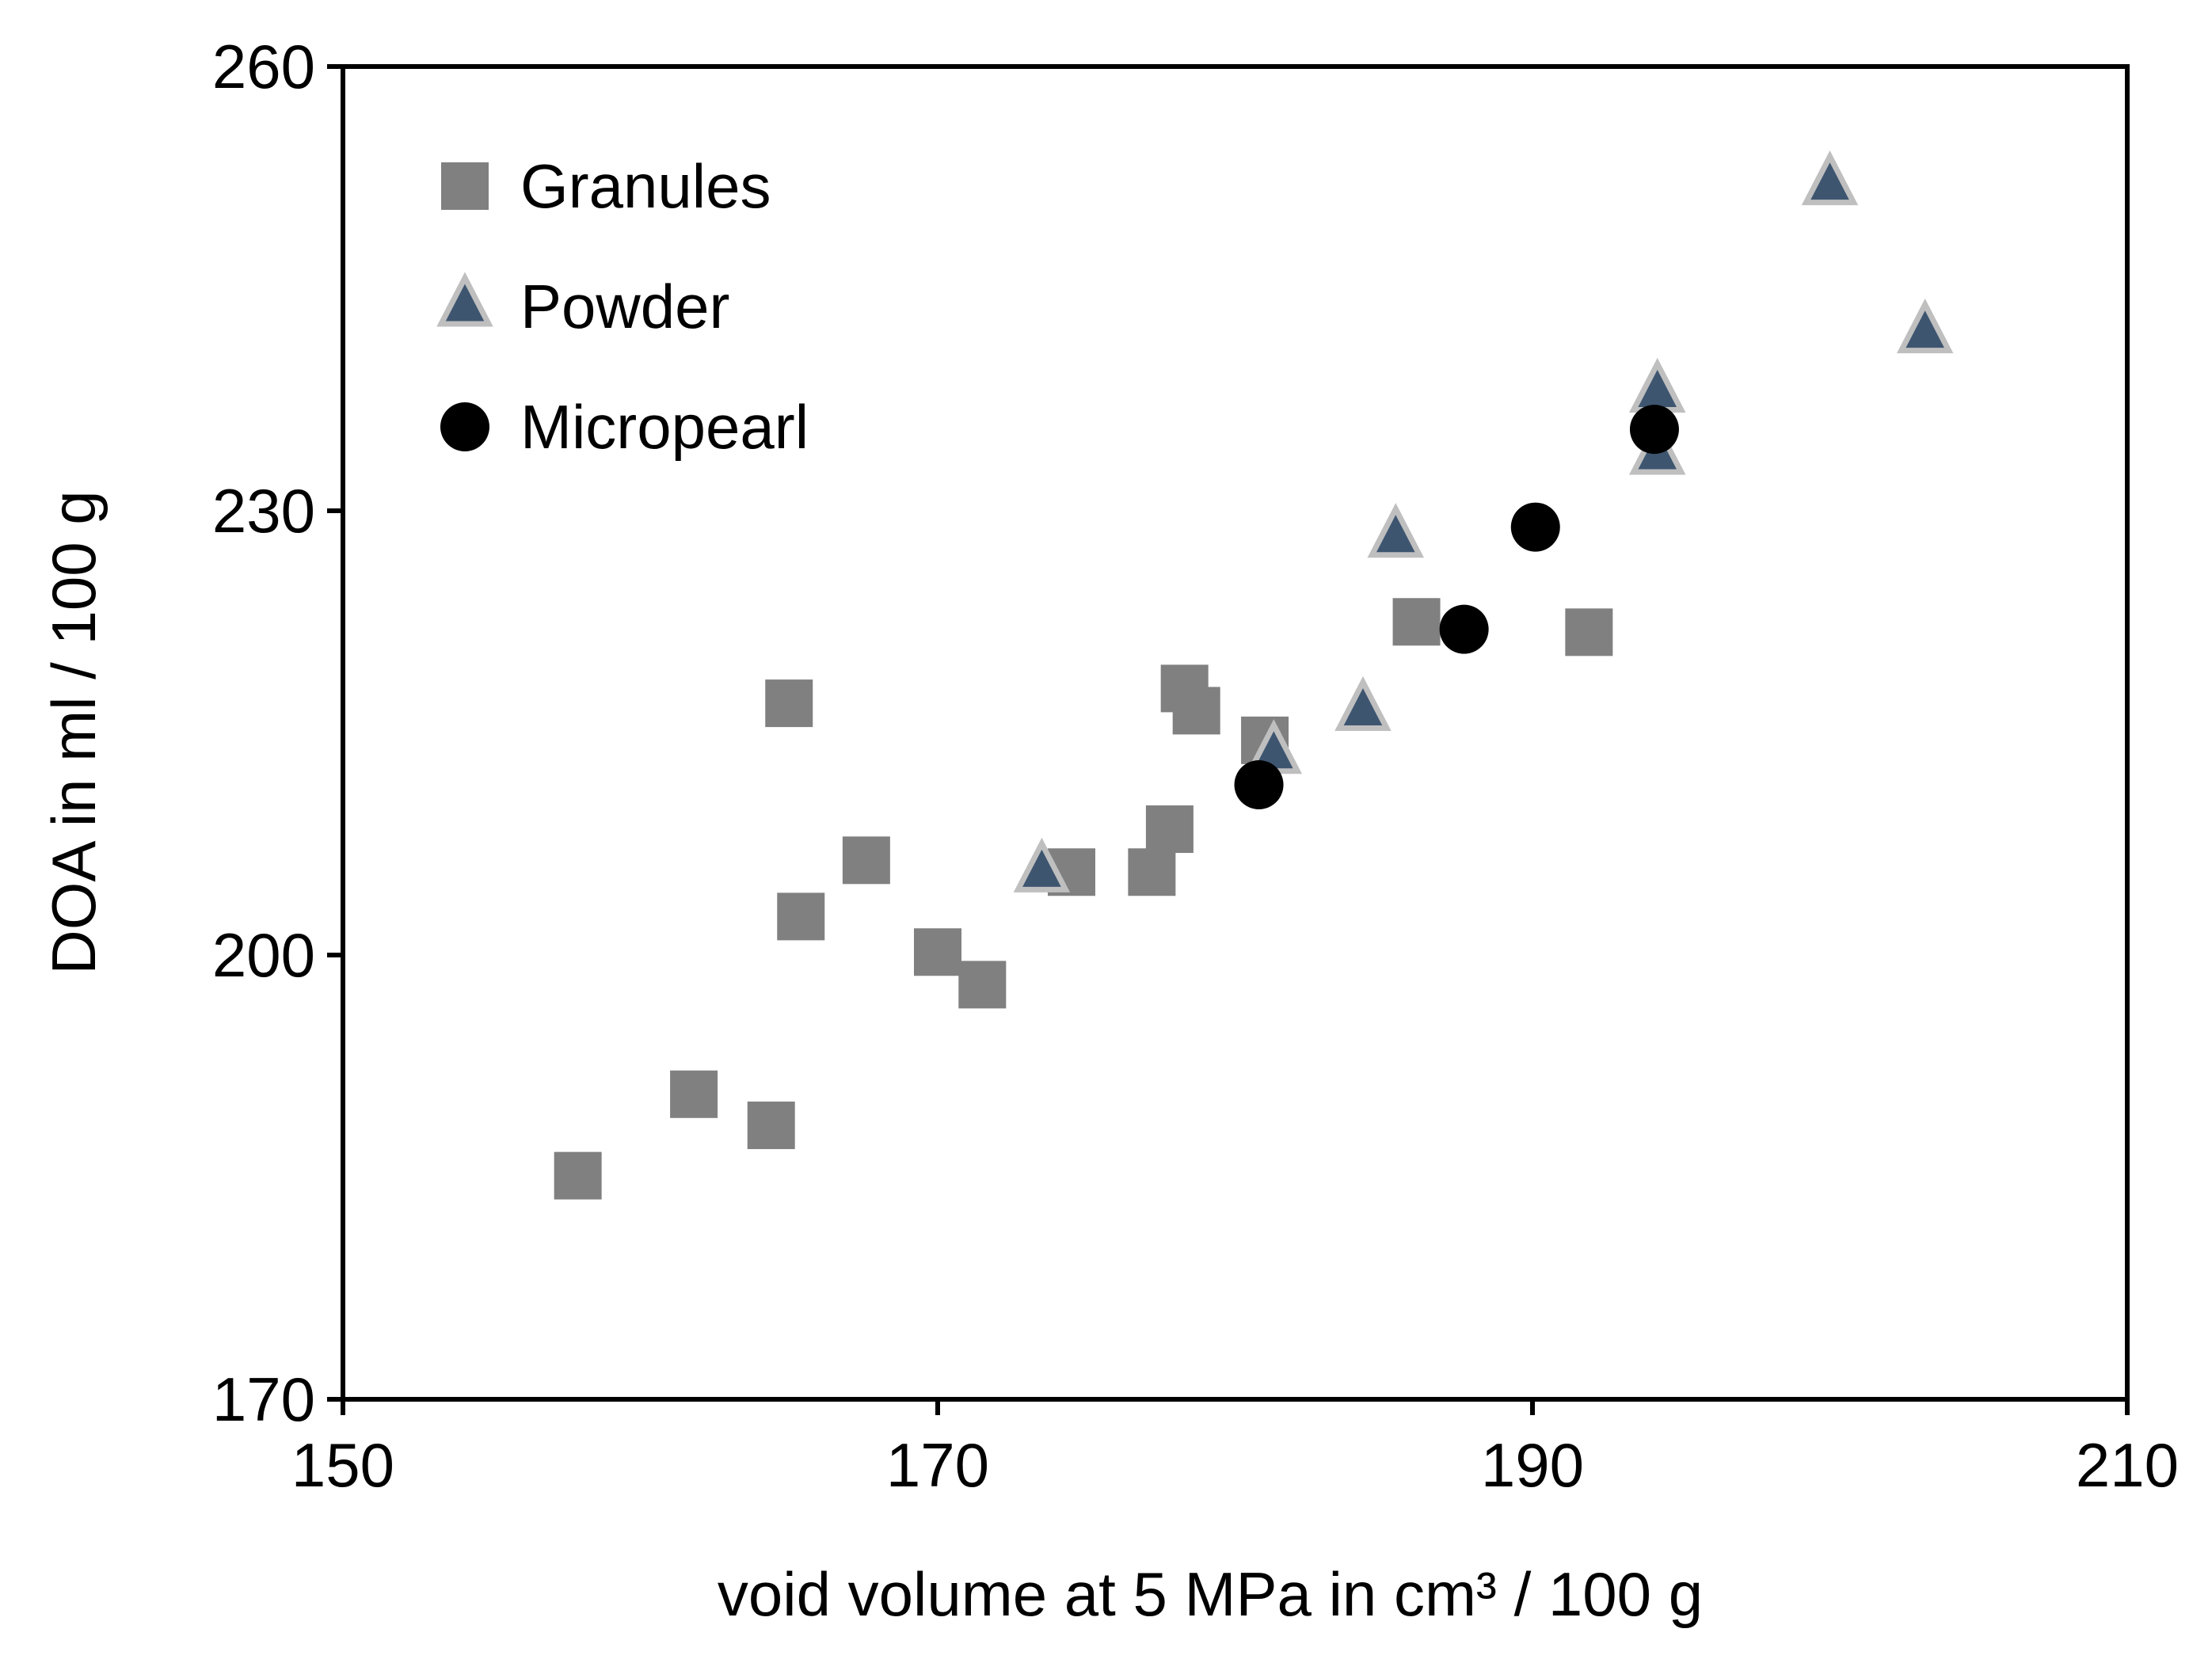  Describe the element at coordinates (263, 1399) in the screenshot. I see `y-tick-label: 170` at that location.